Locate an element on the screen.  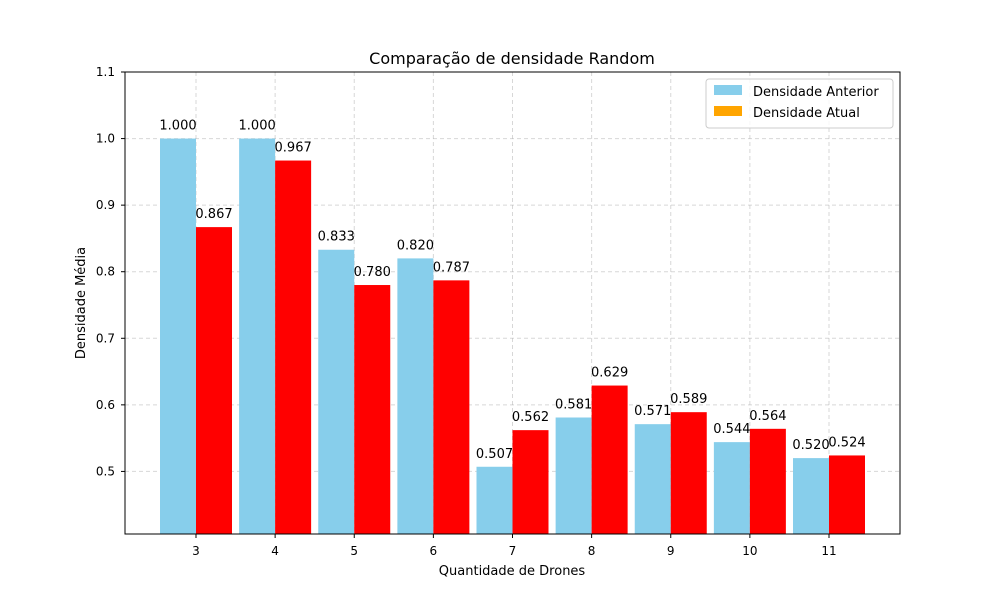
data-label: 0.562 is located at coordinates (530, 417).